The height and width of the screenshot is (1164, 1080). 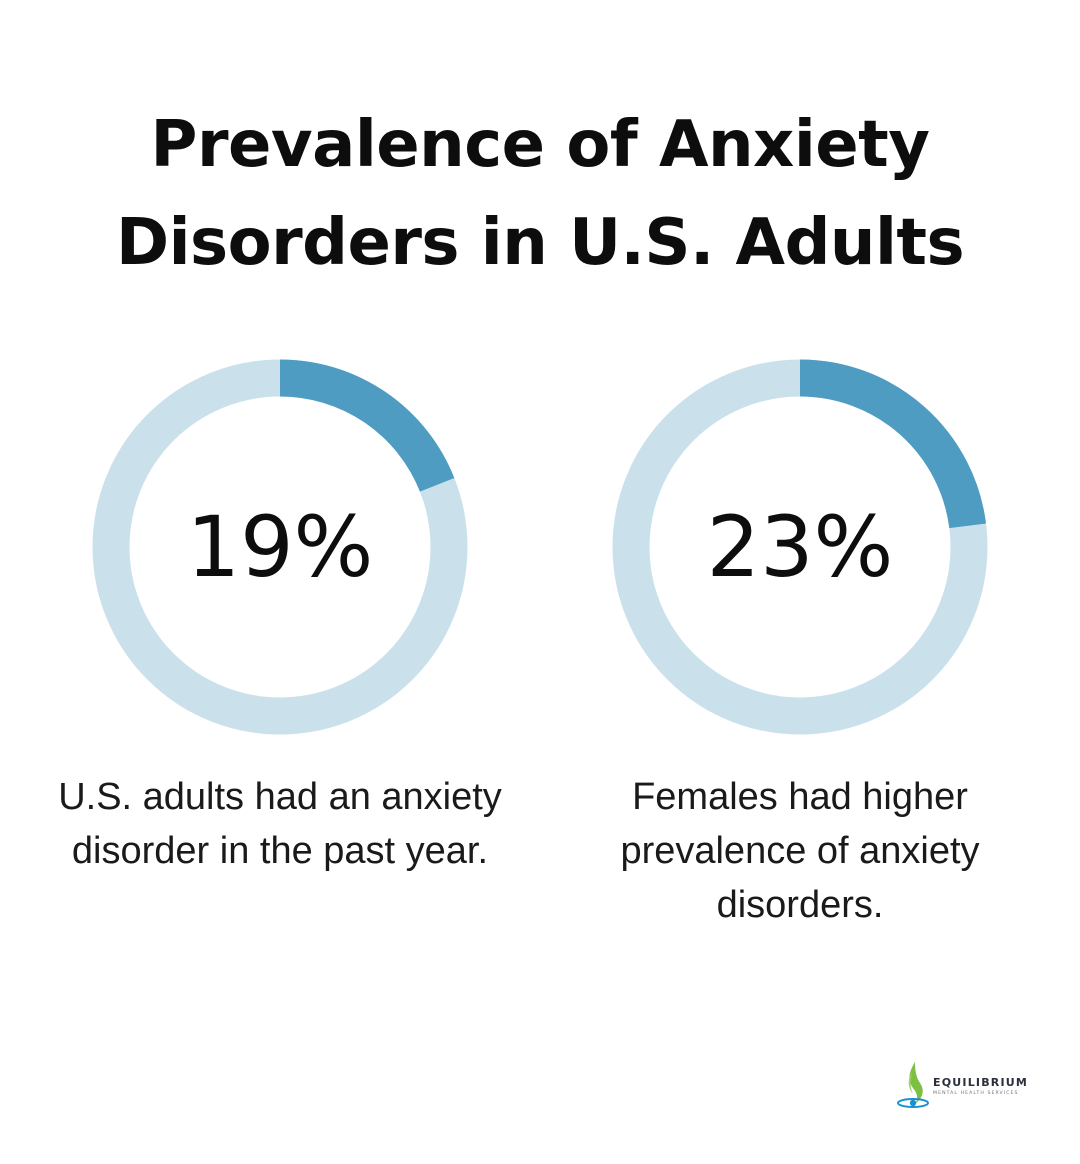 I want to click on donut-svg-females: 23%, so click(x=800, y=547).